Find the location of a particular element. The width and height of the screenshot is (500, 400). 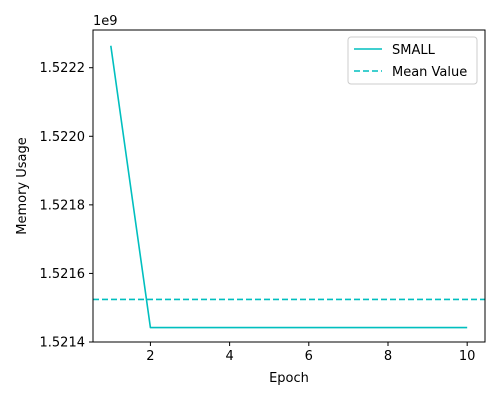

x-tick-label: 2 is located at coordinates (150, 356).